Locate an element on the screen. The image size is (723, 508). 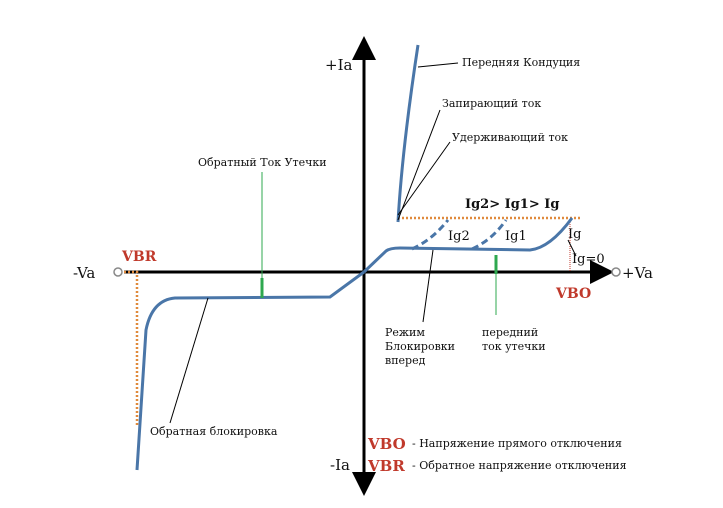
legend-vbr-symbol: VBR is located at coordinates (386, 466).